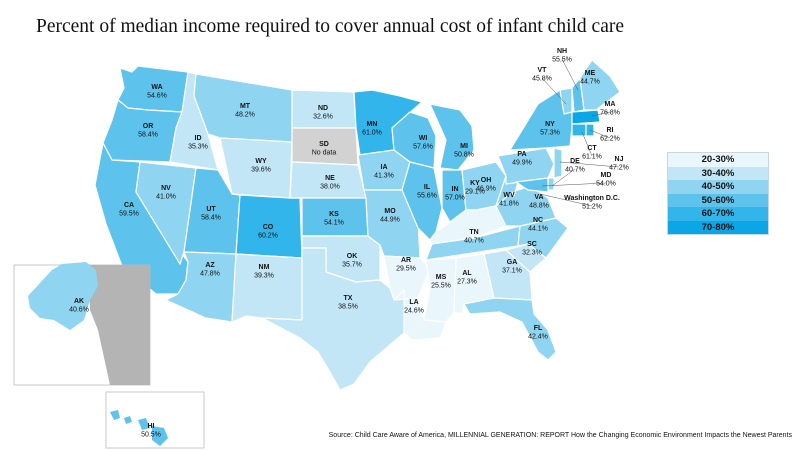 The image size is (800, 450). I want to click on state-value: 32.3%, so click(532, 253).